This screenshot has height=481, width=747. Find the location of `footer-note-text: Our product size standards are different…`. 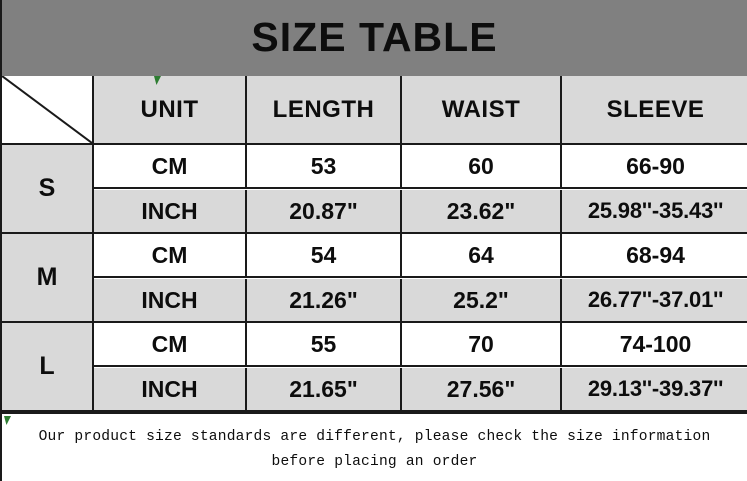

footer-note-text: Our product size standards are different… is located at coordinates (374, 449).